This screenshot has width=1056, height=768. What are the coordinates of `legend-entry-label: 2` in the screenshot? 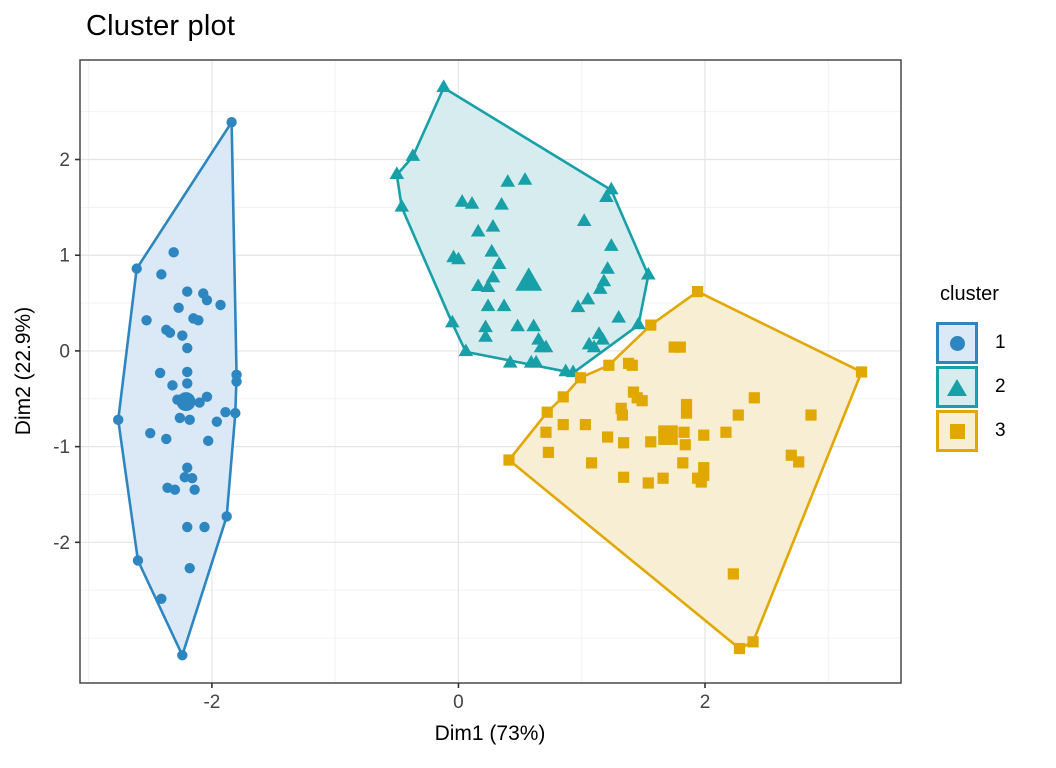 It's located at (1000, 386).